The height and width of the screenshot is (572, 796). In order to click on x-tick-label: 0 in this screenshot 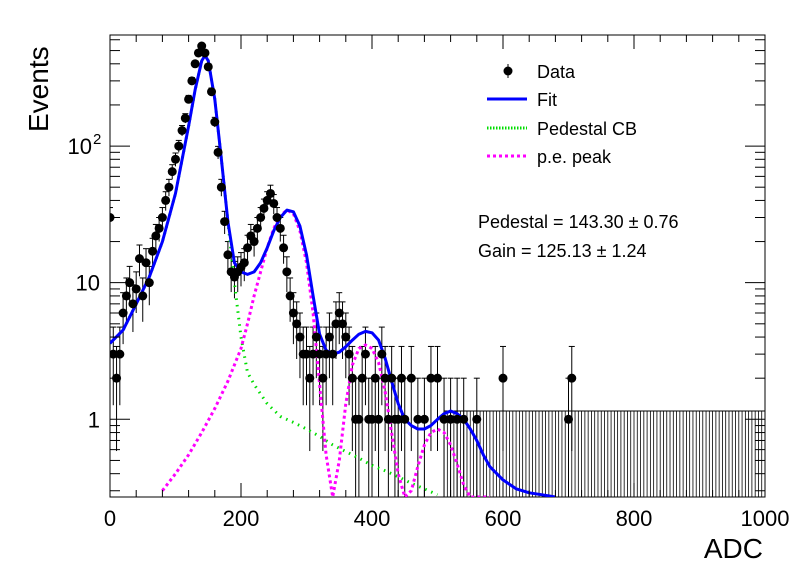, I will do `click(110, 518)`.